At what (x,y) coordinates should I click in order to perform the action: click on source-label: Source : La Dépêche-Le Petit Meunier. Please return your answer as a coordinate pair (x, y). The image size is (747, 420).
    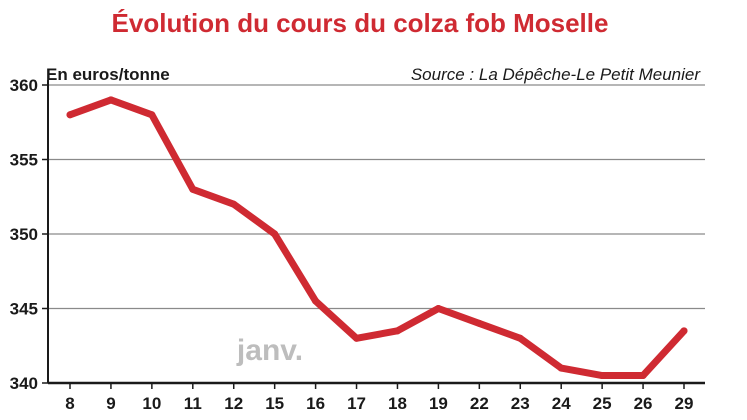
    Looking at the image, I should click on (556, 74).